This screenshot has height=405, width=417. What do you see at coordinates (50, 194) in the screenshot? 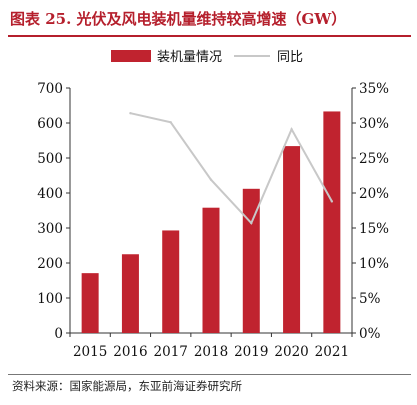
I see `left-tick-label: 400` at bounding box center [50, 194].